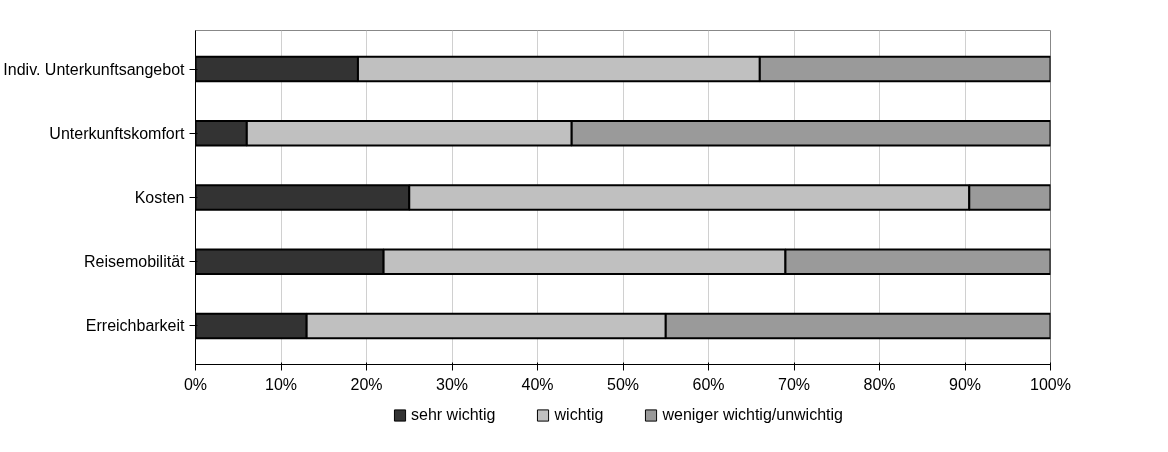  Describe the element at coordinates (879, 384) in the screenshot. I see `x-tick-label: 80%` at that location.